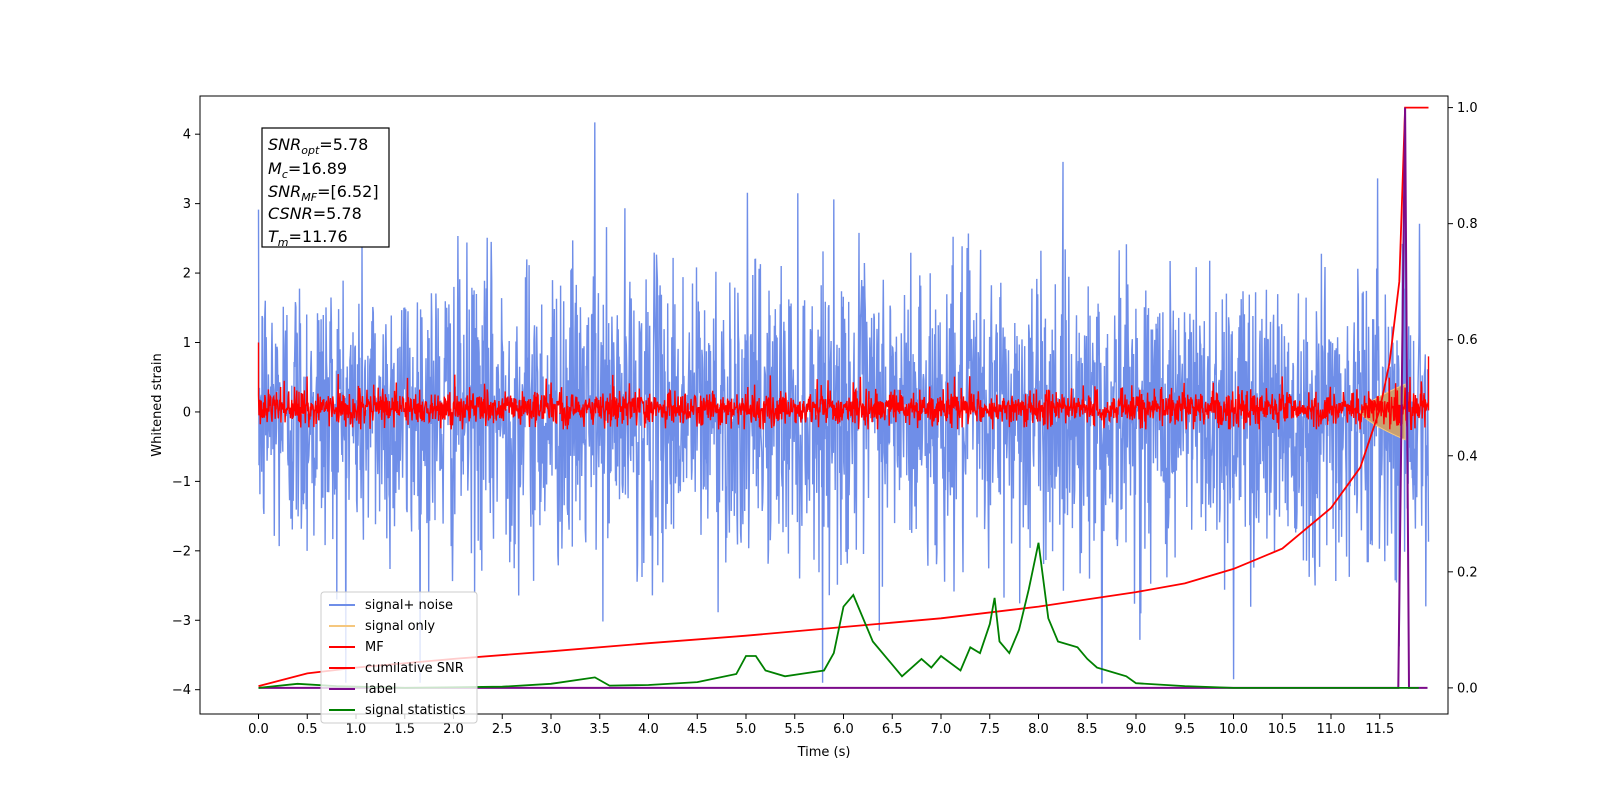 This screenshot has width=1600, height=800. I want to click on y-axis-left: −4 −3 −2 −1 0 1 2 3 4, so click(186, 413).